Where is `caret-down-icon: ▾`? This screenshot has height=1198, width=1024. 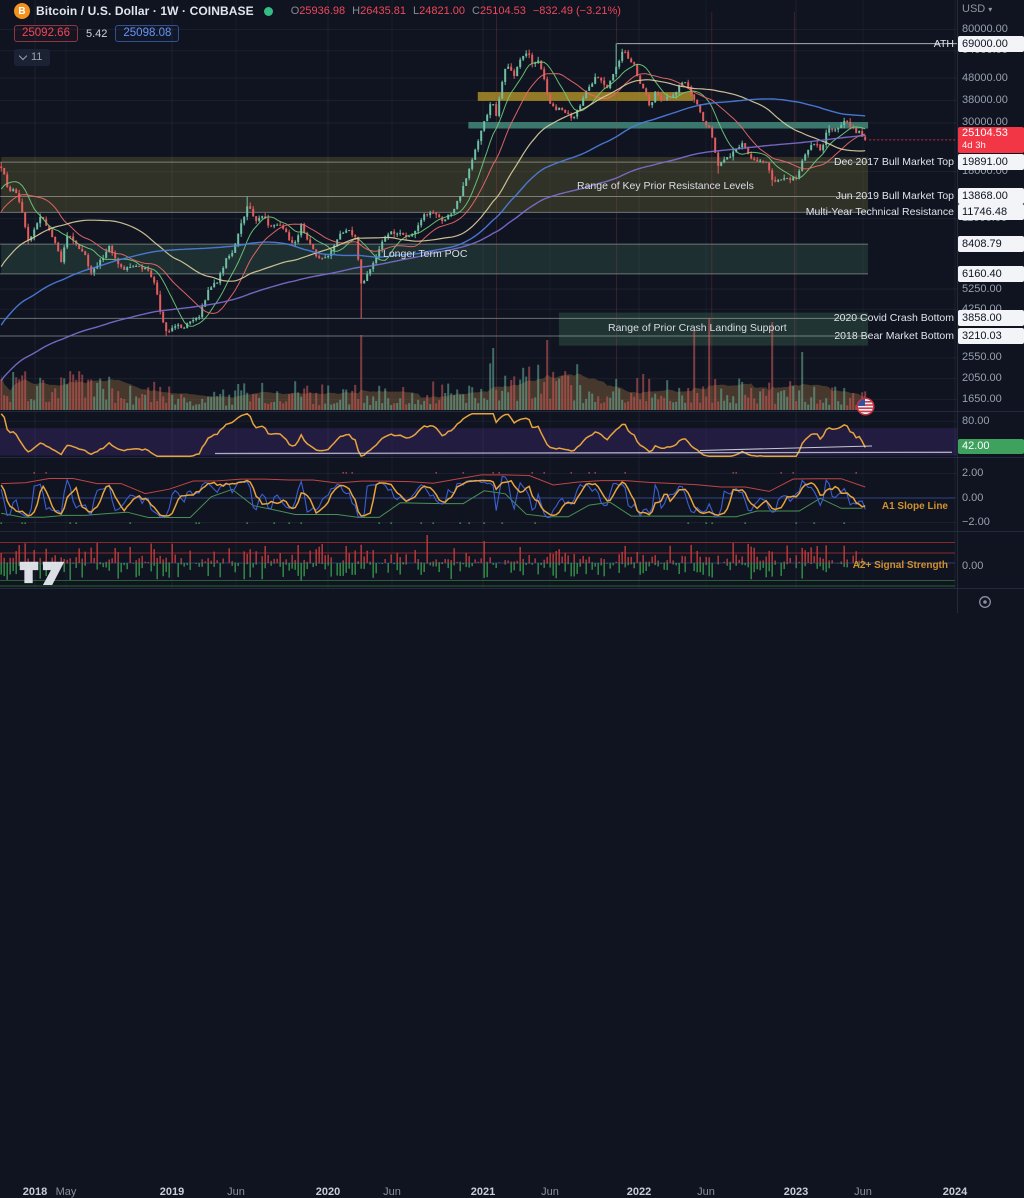
caret-down-icon: ▾ is located at coordinates (990, 9).